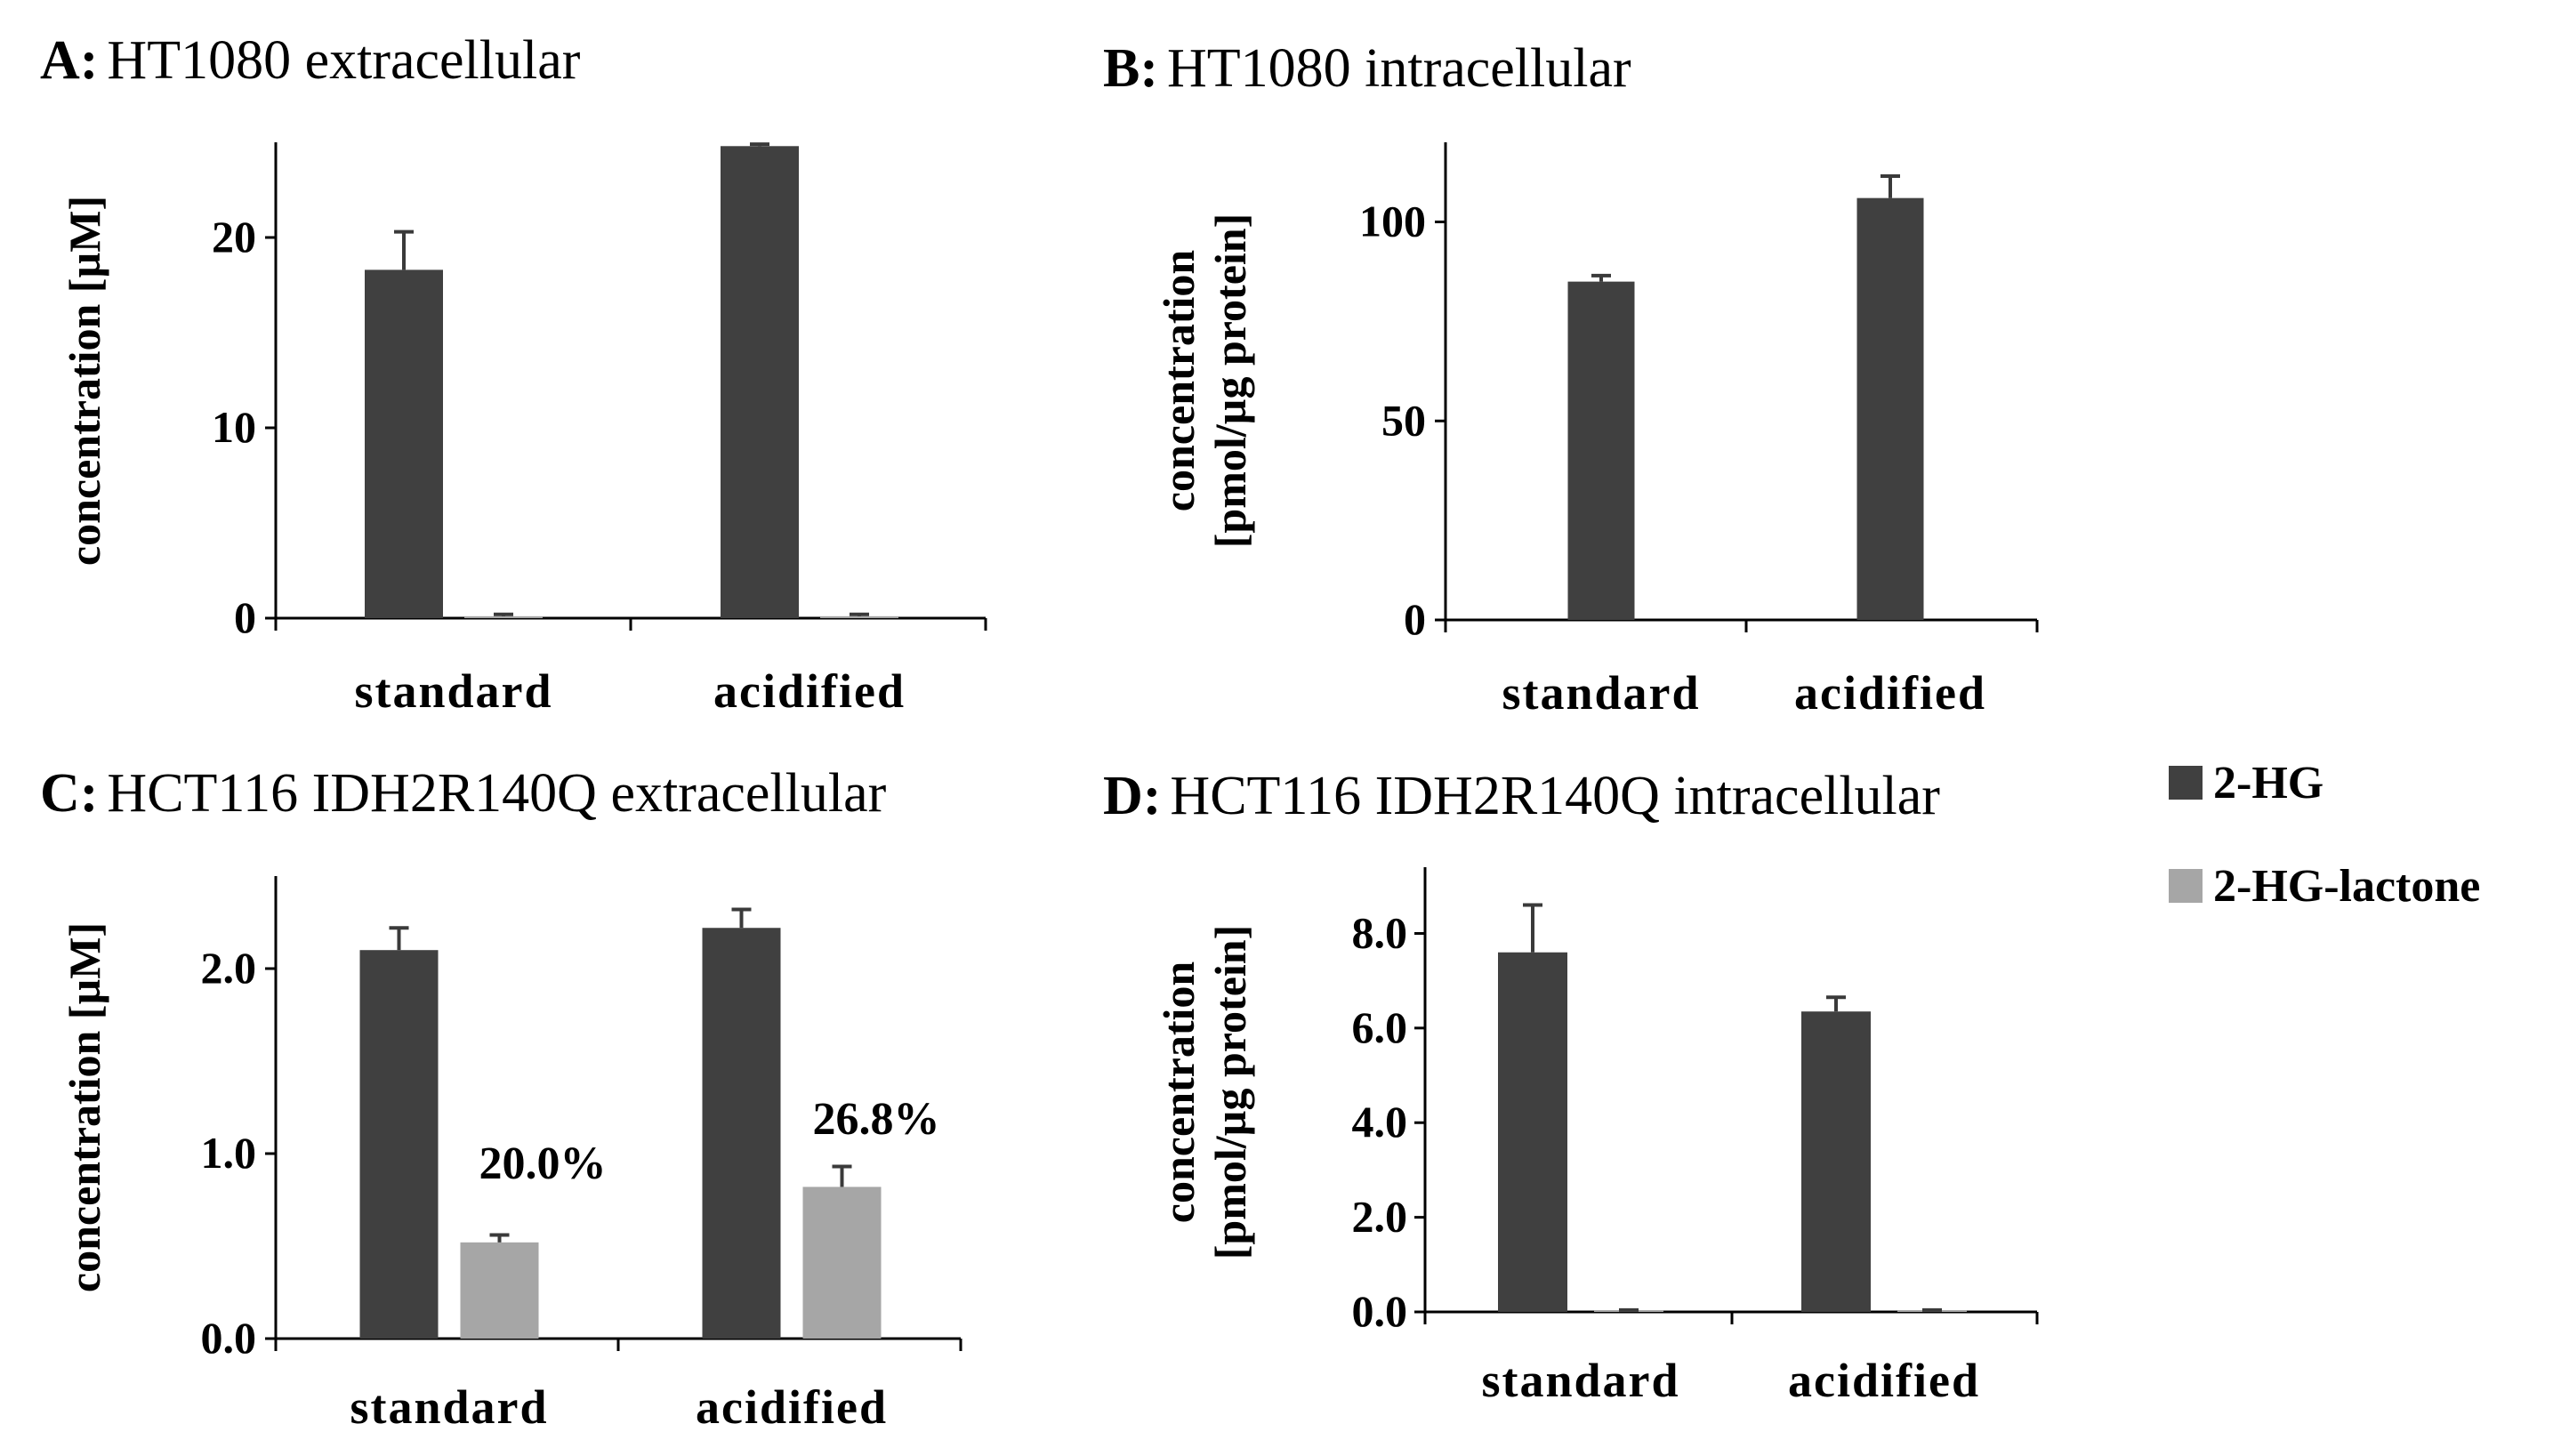 This screenshot has height=1456, width=2553. I want to click on panel-title-text: HT1080 intracellular, so click(1399, 68).